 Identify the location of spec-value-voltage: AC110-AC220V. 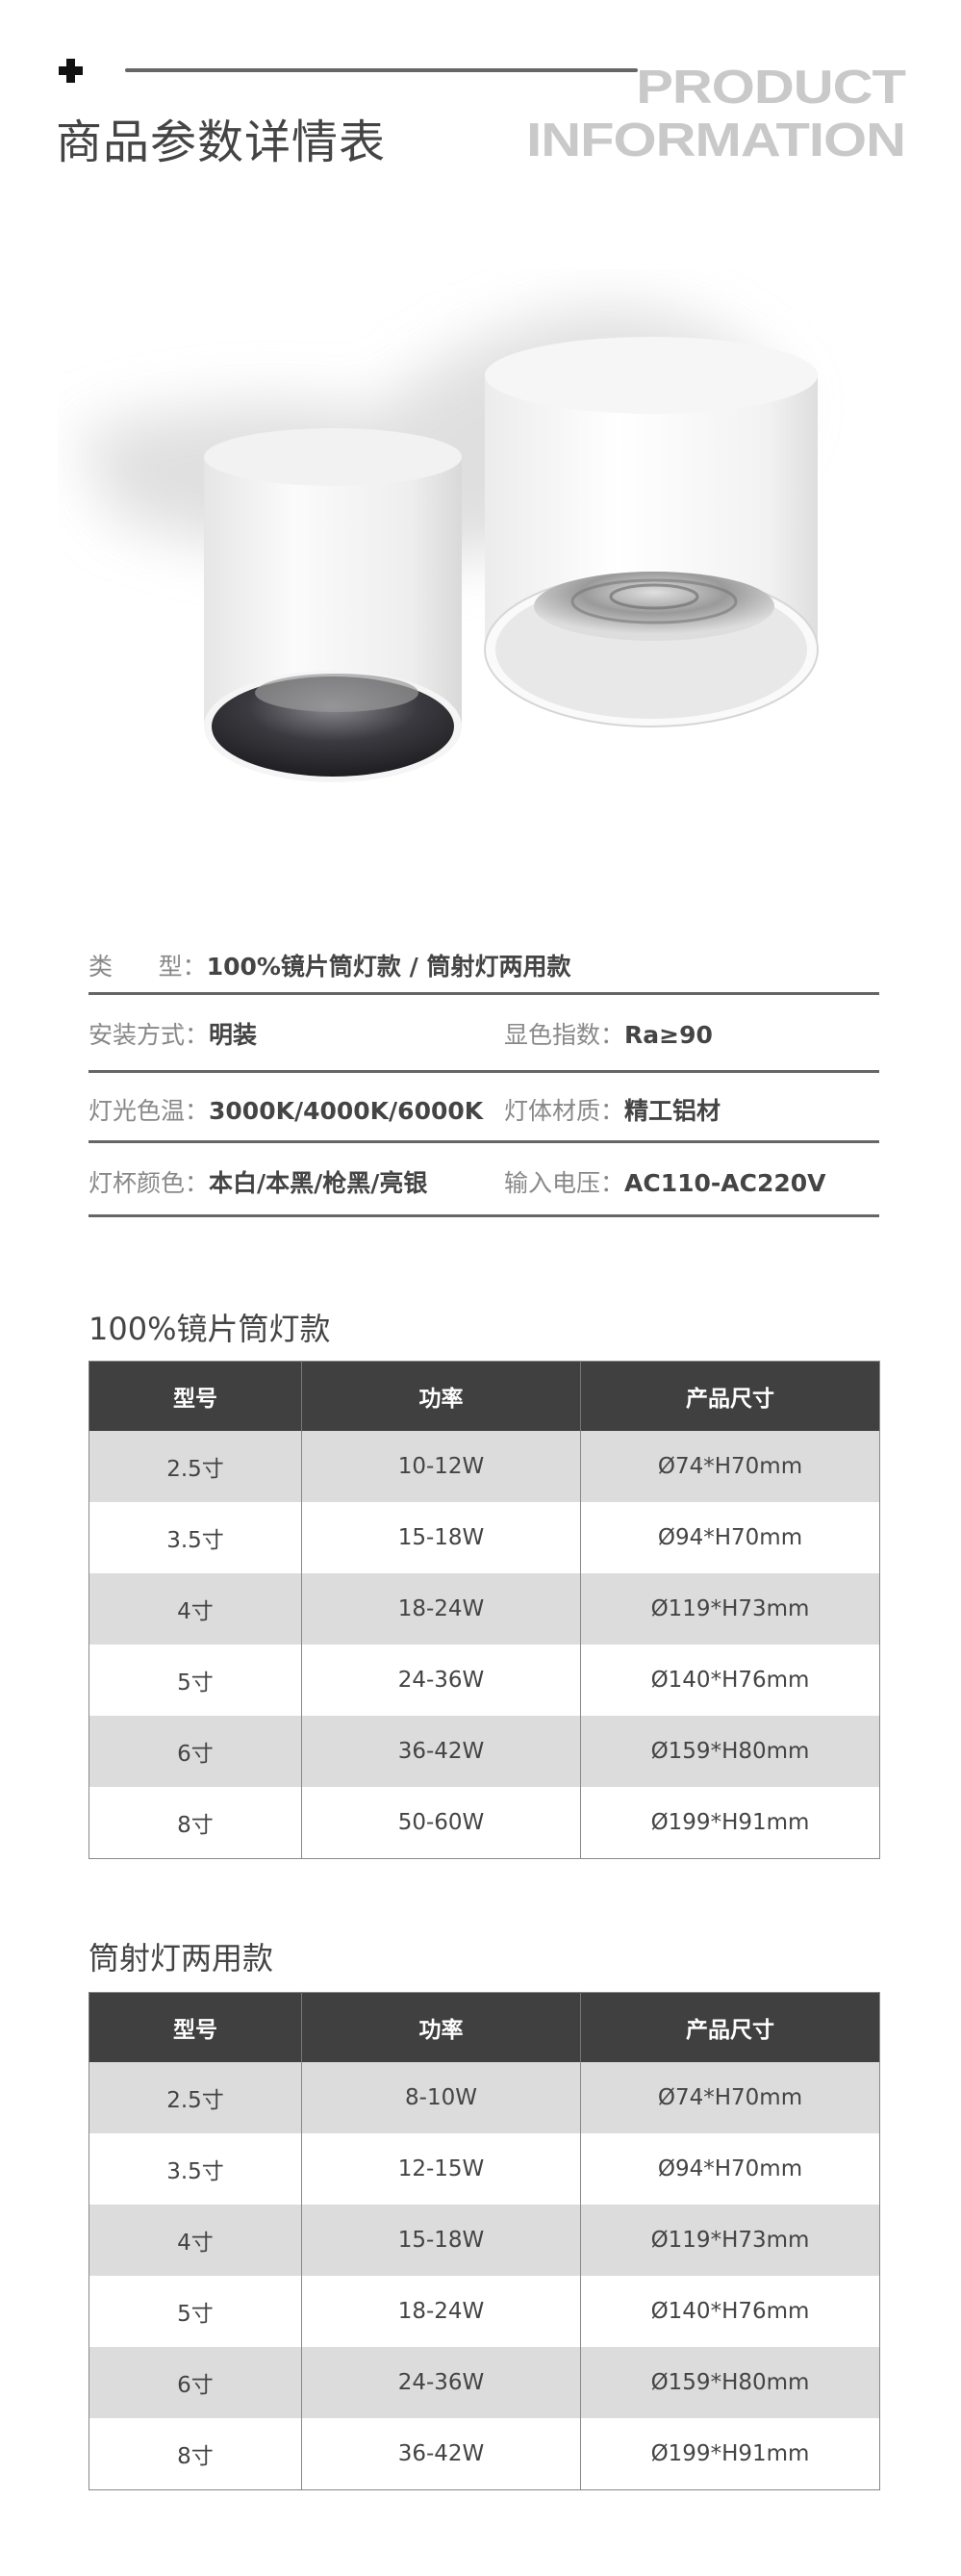
(725, 1183).